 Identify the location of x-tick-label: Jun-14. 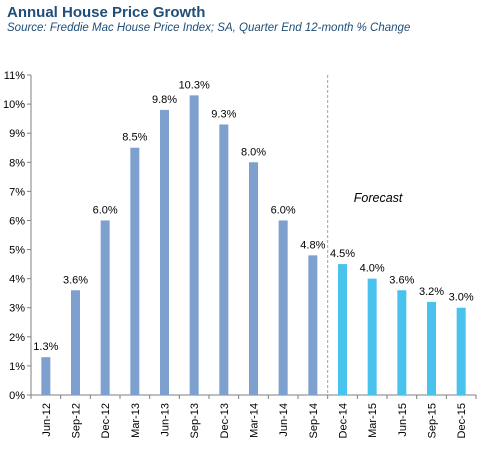
(284, 420).